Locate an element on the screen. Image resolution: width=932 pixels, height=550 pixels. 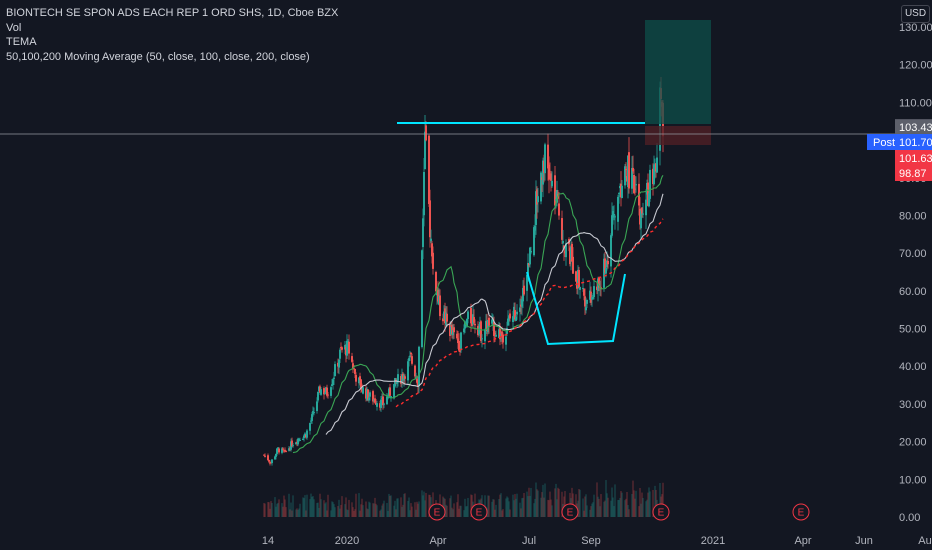
x-axis: 14 2020 Apr Jul Sep 2021 Apr Jun Au is located at coordinates (597, 541).